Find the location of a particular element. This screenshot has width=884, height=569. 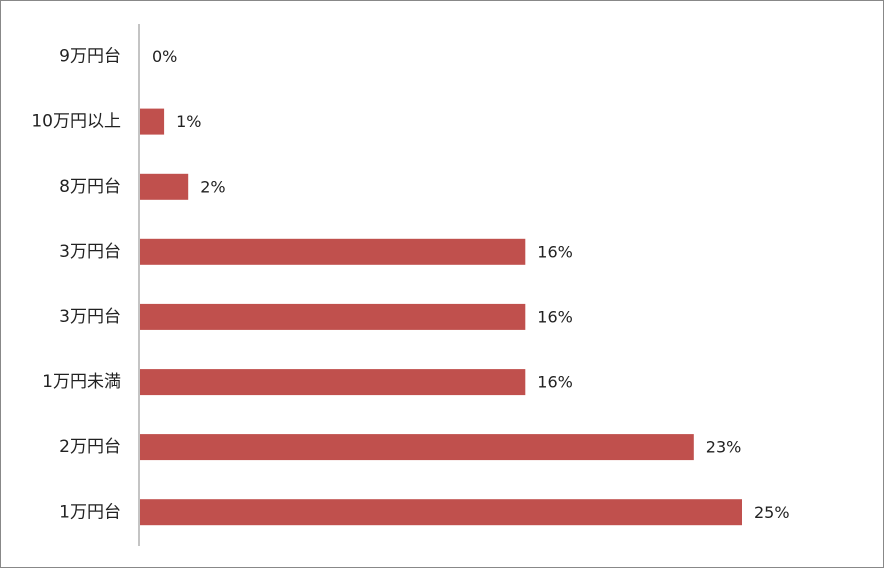

category-label: 2万円台 is located at coordinates (90, 447).